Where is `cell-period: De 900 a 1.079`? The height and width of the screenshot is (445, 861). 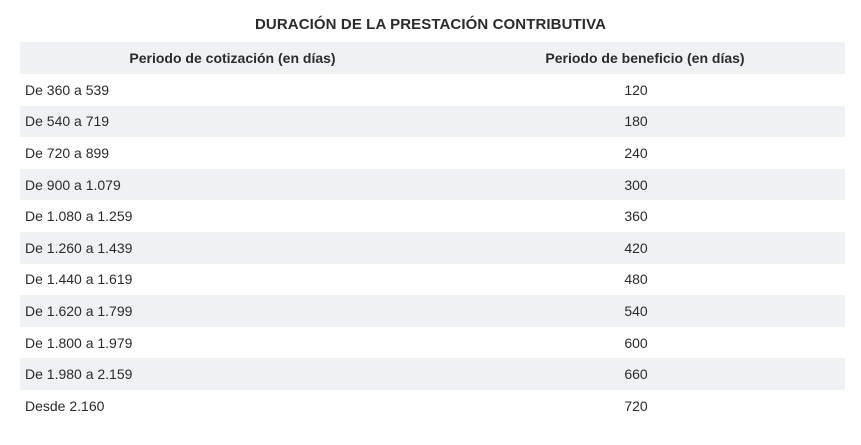 cell-period: De 900 a 1.079 is located at coordinates (232, 184).